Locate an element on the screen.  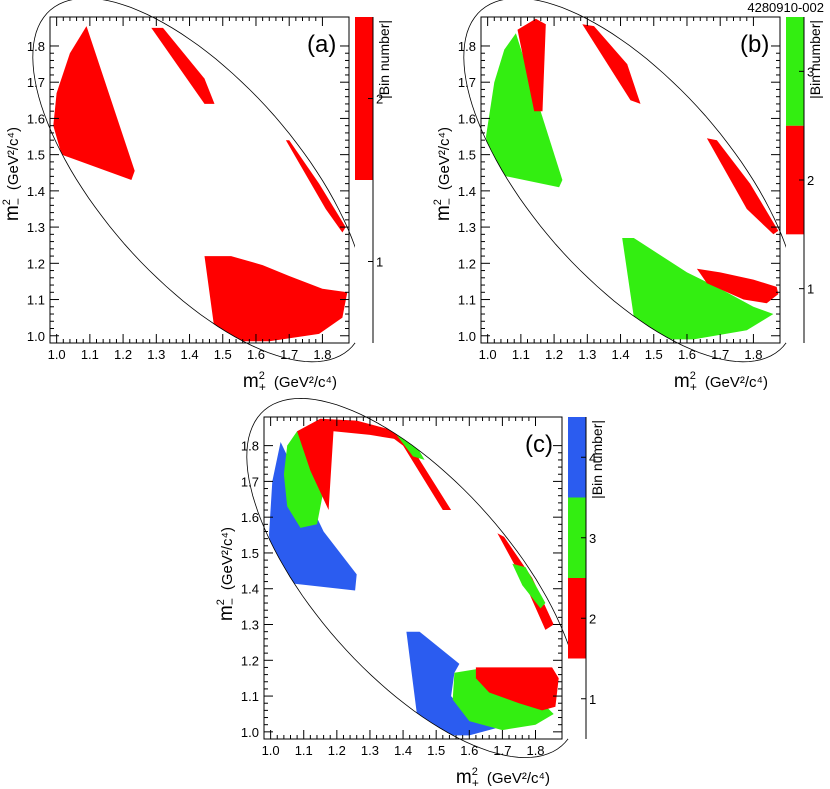
panel-label: (b) is located at coordinates (754, 44).